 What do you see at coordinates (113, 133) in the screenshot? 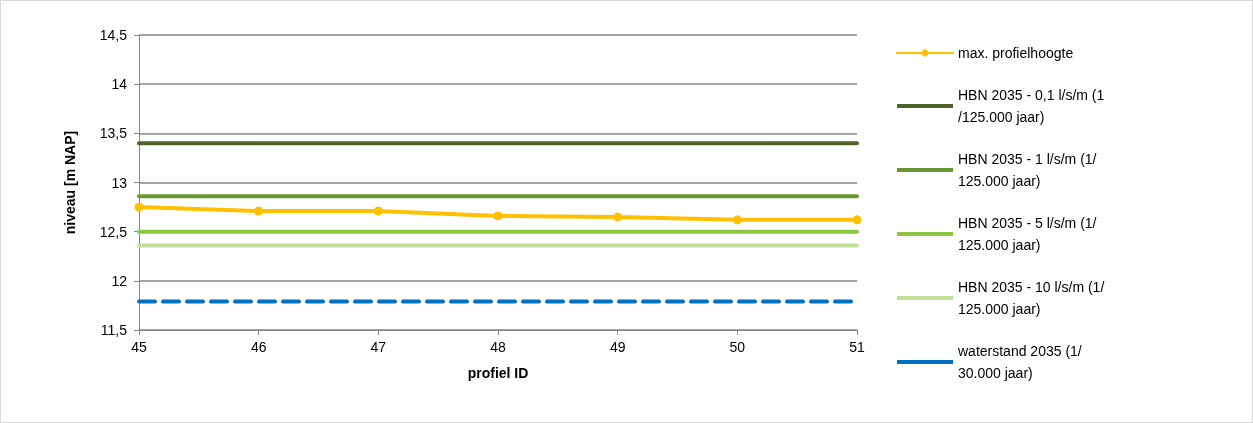
I see `y-tick-label: 13,5` at bounding box center [113, 133].